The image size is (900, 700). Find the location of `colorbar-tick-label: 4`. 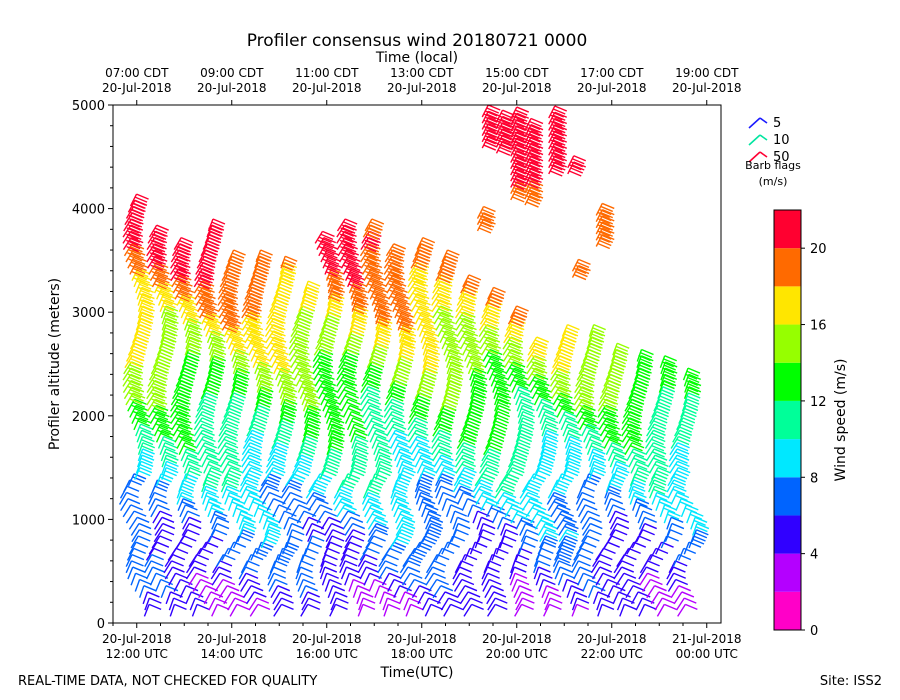

colorbar-tick-label: 4 is located at coordinates (814, 555).